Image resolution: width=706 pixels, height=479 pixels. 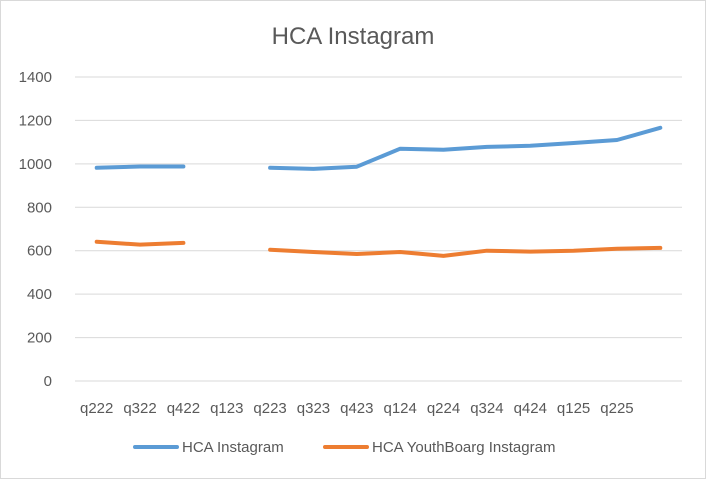 I want to click on x-tick-label: q124, so click(x=399, y=408).